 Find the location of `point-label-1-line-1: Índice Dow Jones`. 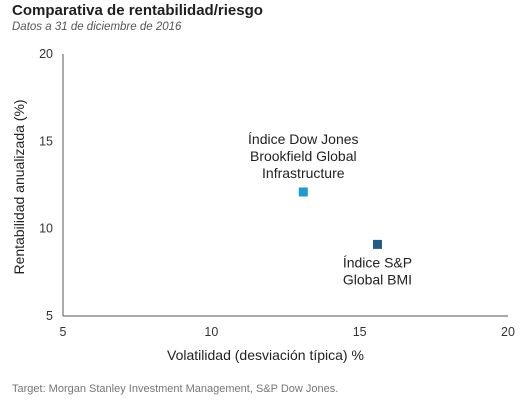

point-label-1-line-1: Índice Dow Jones is located at coordinates (303, 139).